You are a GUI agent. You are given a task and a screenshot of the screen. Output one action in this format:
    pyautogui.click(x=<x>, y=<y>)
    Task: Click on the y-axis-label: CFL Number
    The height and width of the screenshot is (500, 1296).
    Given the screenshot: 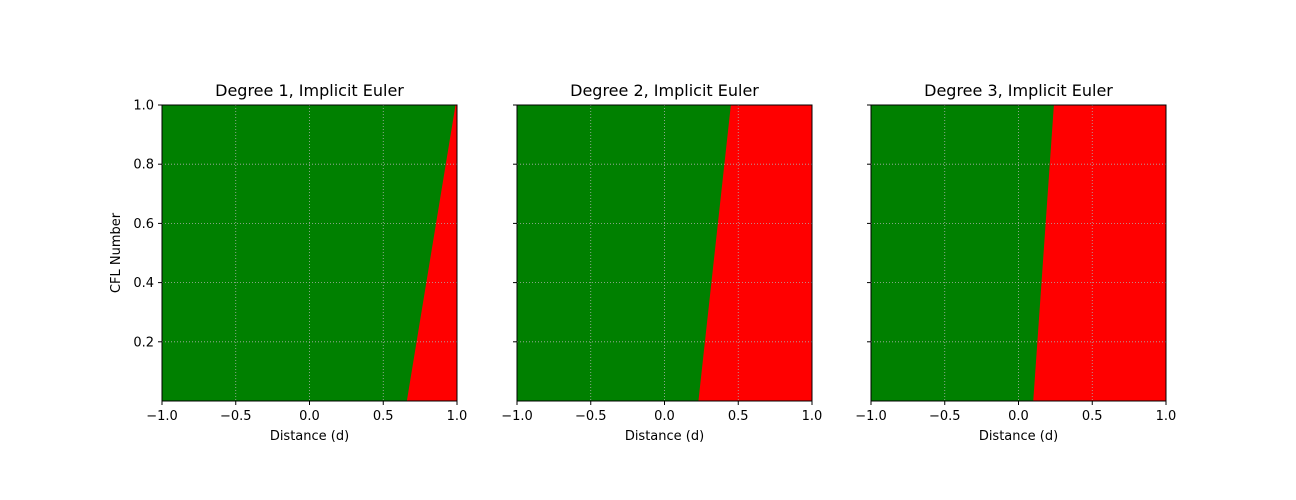 What is the action you would take?
    pyautogui.click(x=116, y=252)
    